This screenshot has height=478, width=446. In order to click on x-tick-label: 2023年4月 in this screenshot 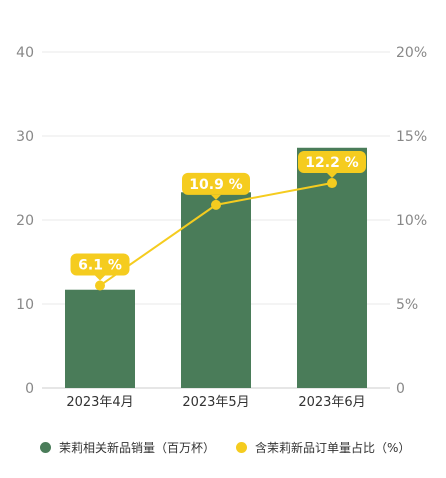, I will do `click(99, 402)`.